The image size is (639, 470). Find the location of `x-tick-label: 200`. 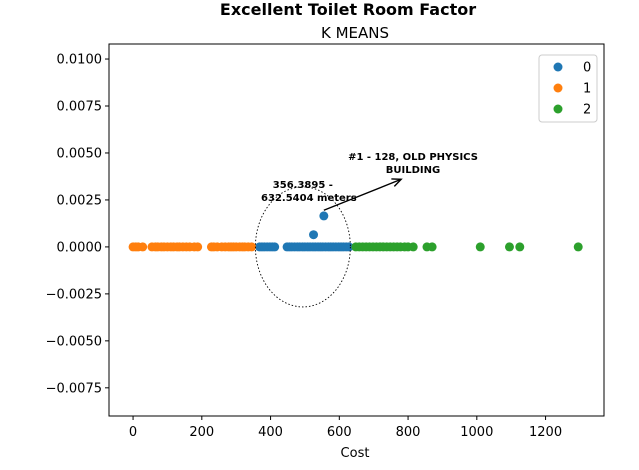

x-tick-label: 200 is located at coordinates (201, 432).